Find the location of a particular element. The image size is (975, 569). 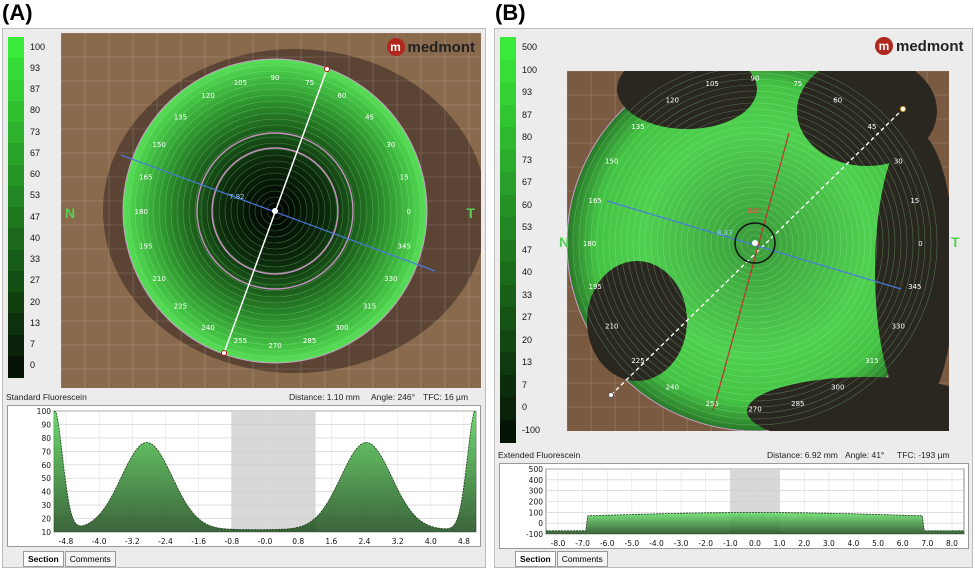

angle-label: 315 is located at coordinates (871, 361).